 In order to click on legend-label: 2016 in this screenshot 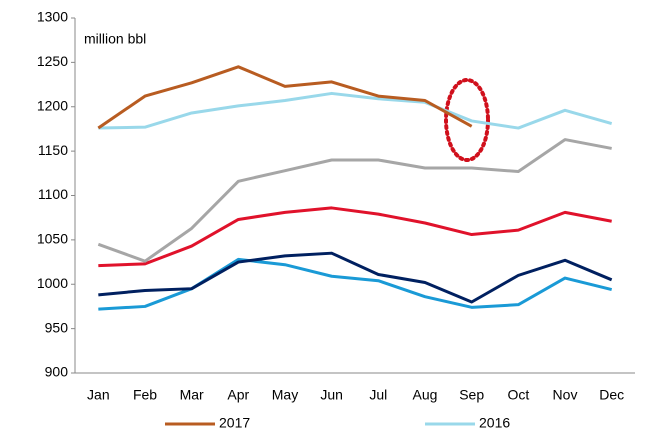, I will do `click(494, 423)`.